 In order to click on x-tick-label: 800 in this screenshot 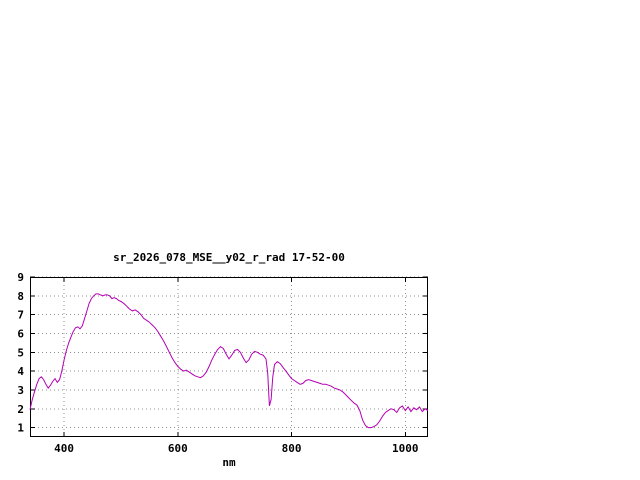, I will do `click(292, 448)`.